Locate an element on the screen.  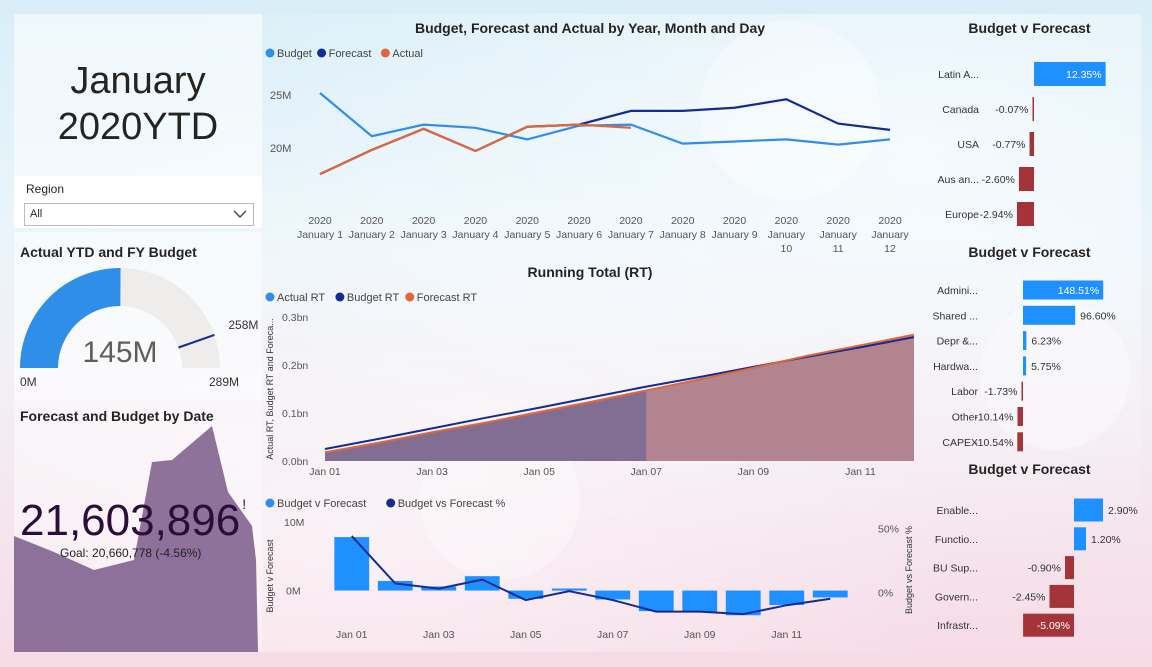
data-label: 148.51% is located at coordinates (1078, 291).